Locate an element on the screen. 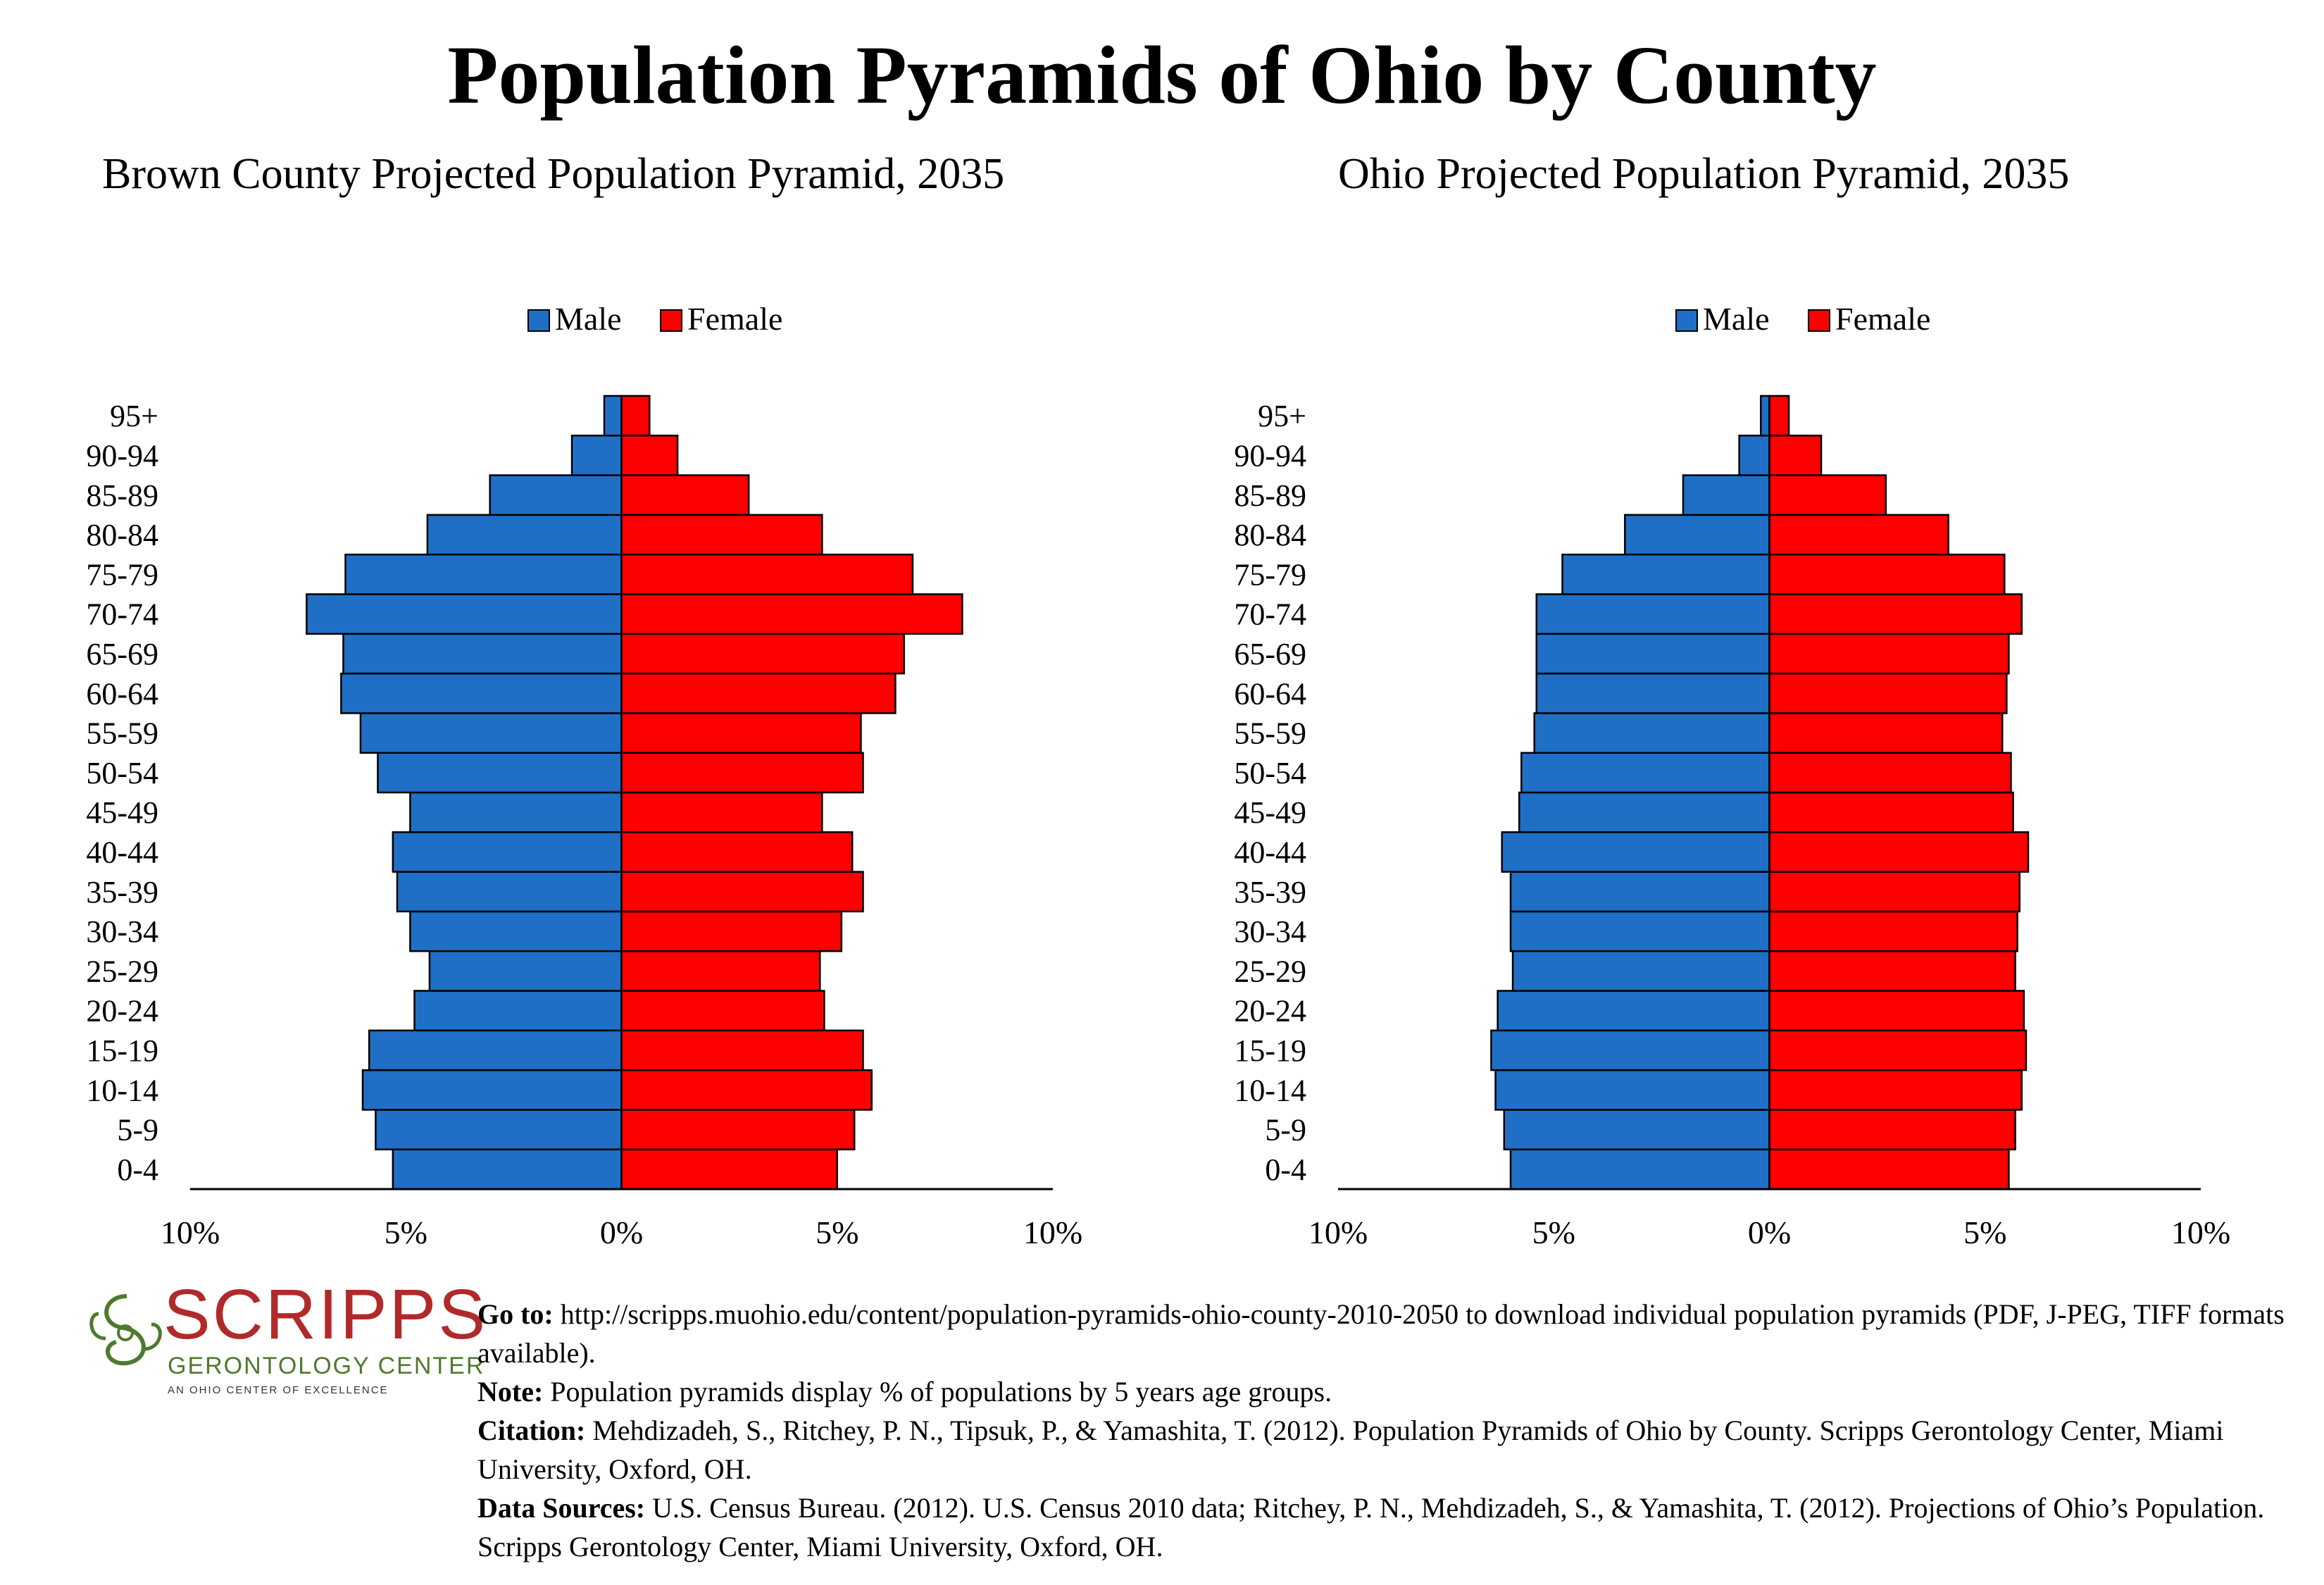 The image size is (2324, 1585). goto-label: Go to: is located at coordinates (515, 1314).